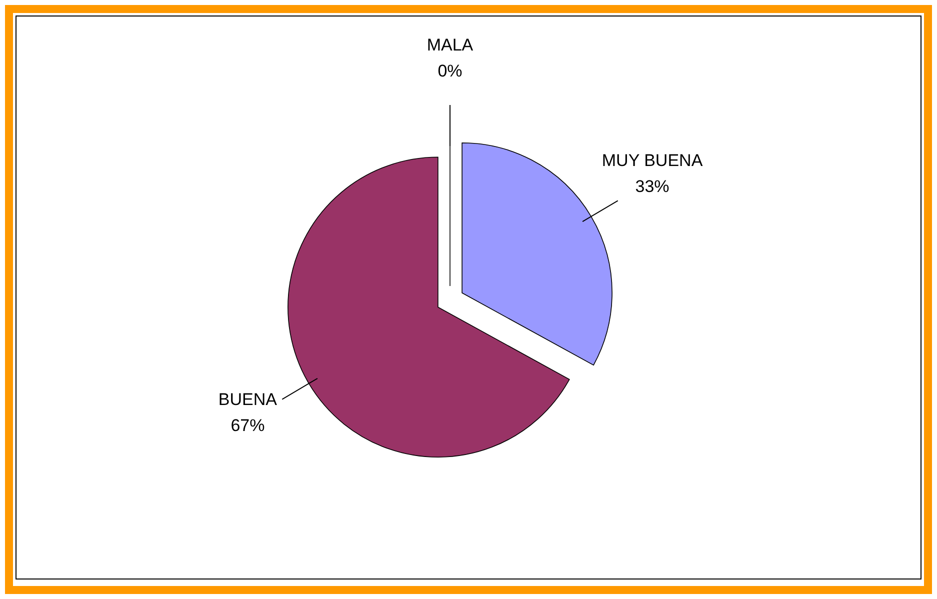  I want to click on category-label: MALA, so click(450, 44).